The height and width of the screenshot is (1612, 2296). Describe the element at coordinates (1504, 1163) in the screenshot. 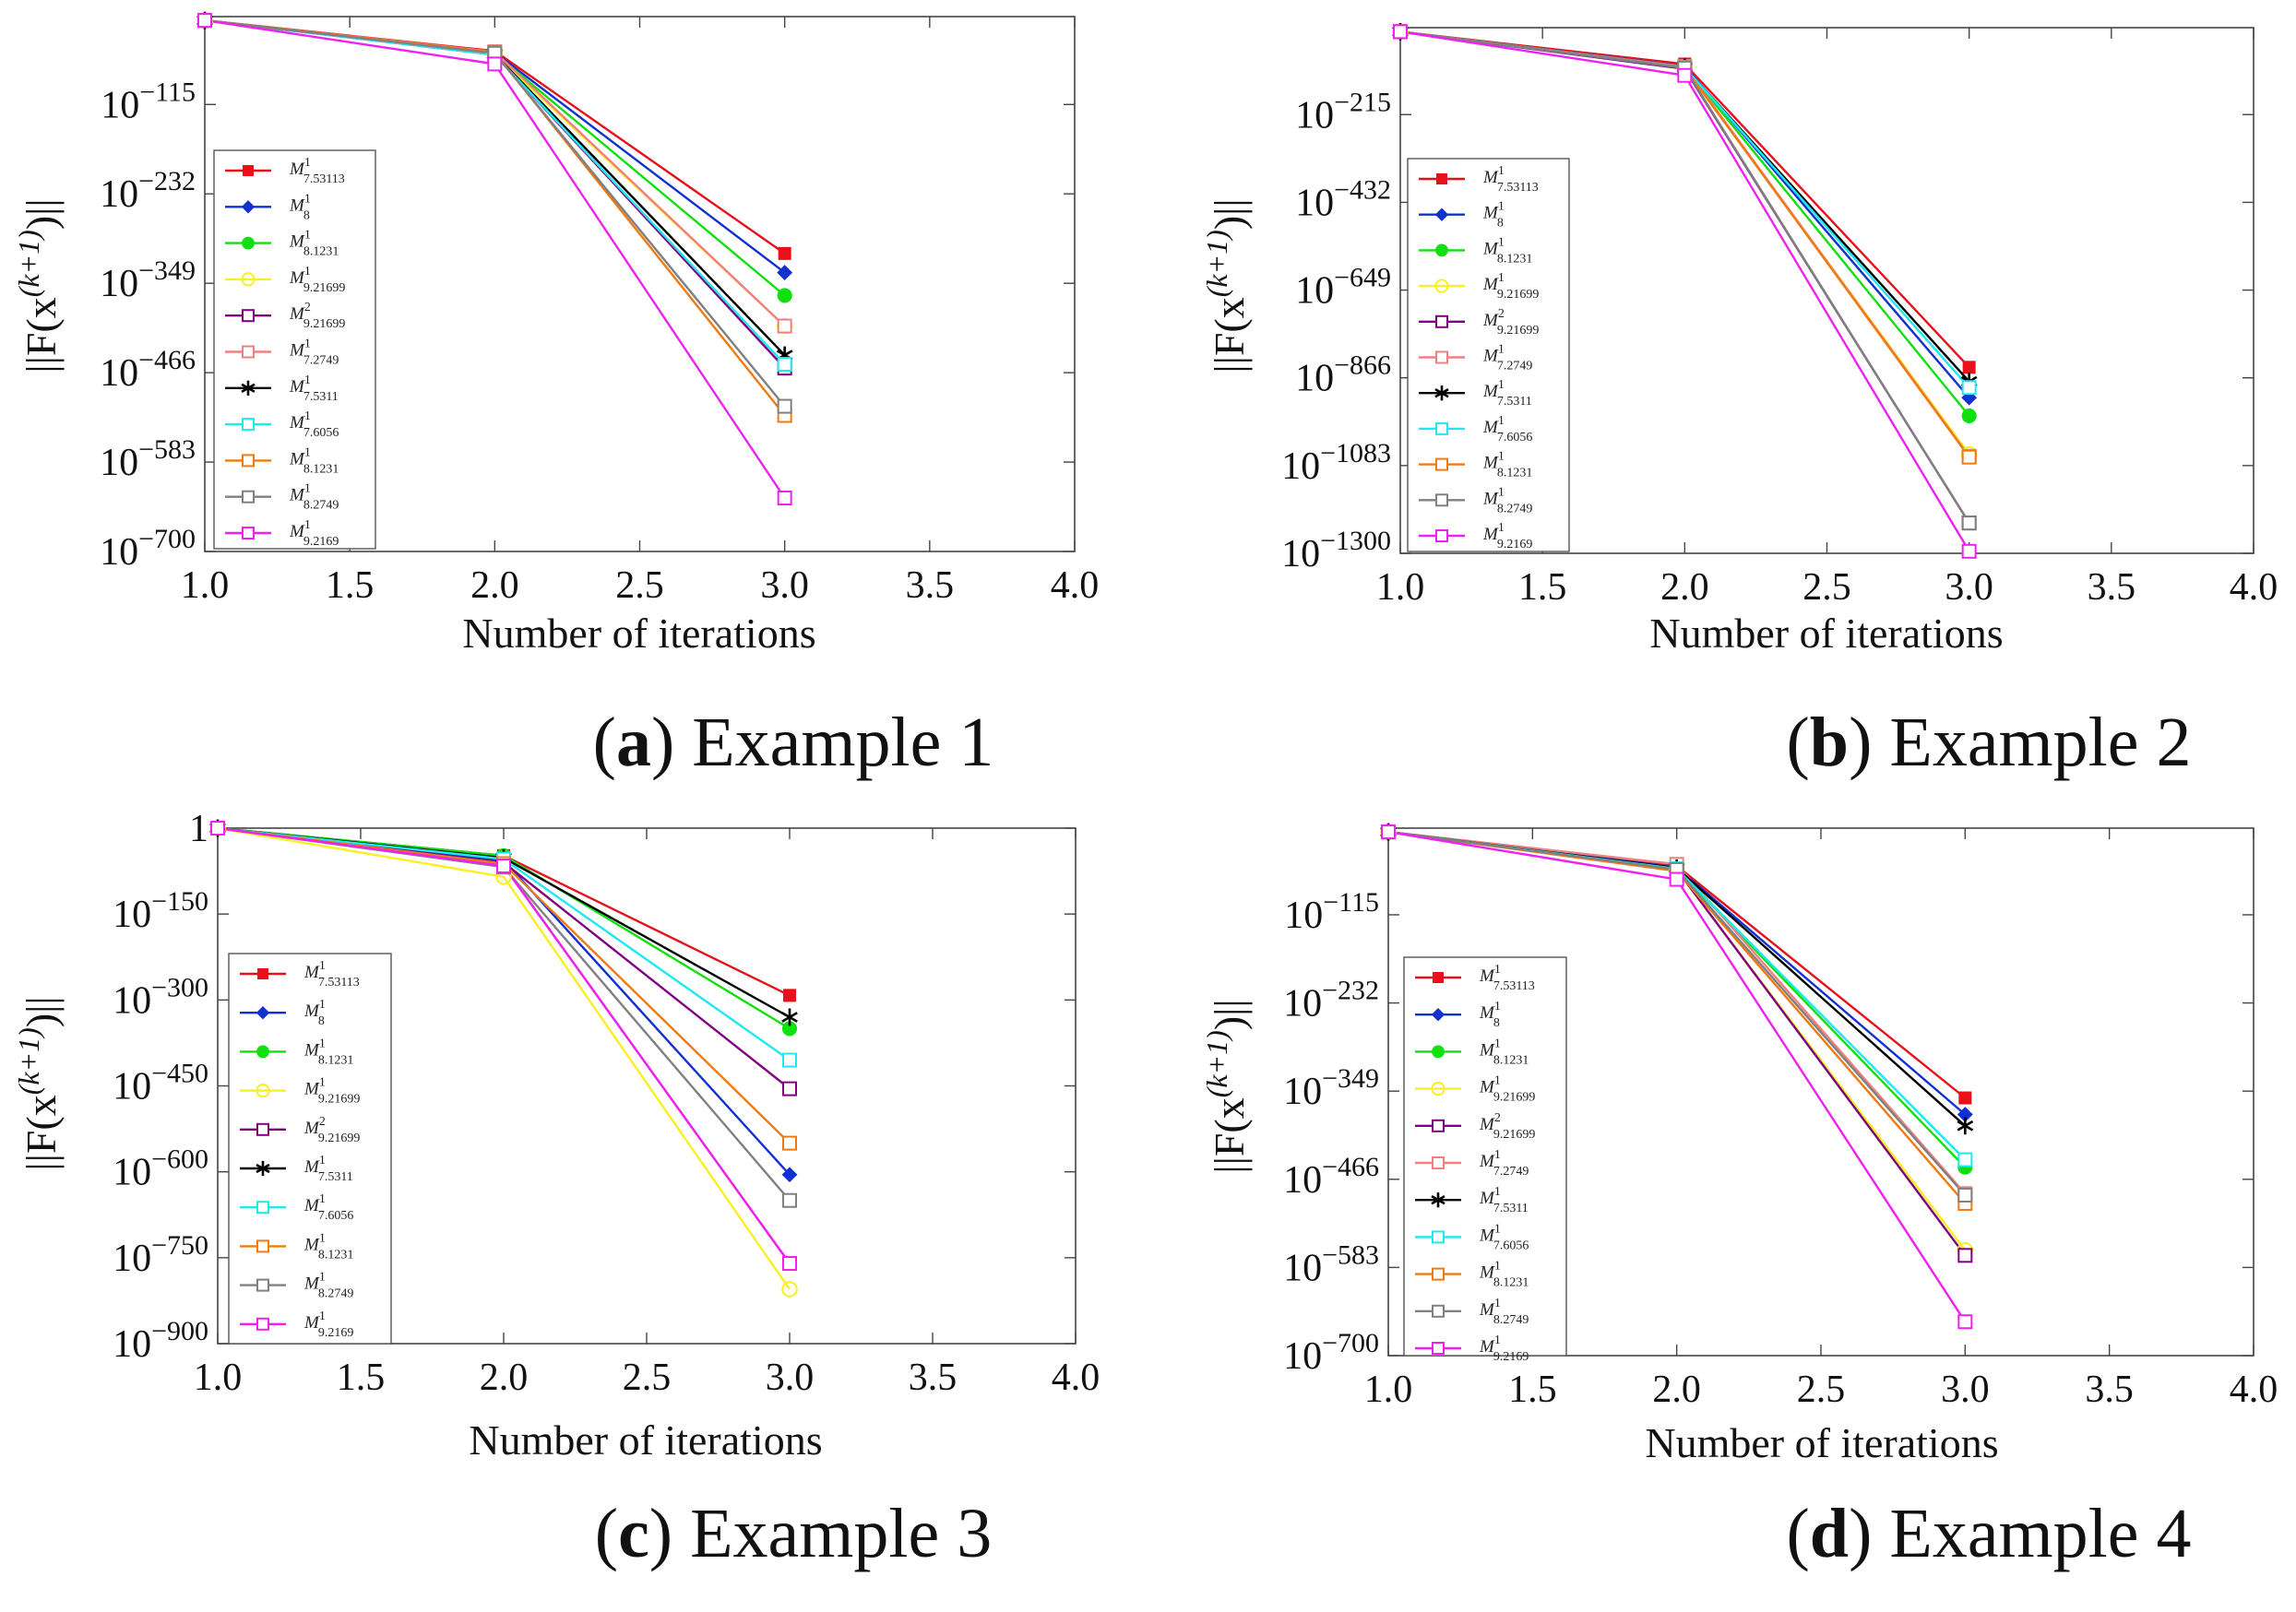

I see `legend-label: M1 7.2749` at that location.